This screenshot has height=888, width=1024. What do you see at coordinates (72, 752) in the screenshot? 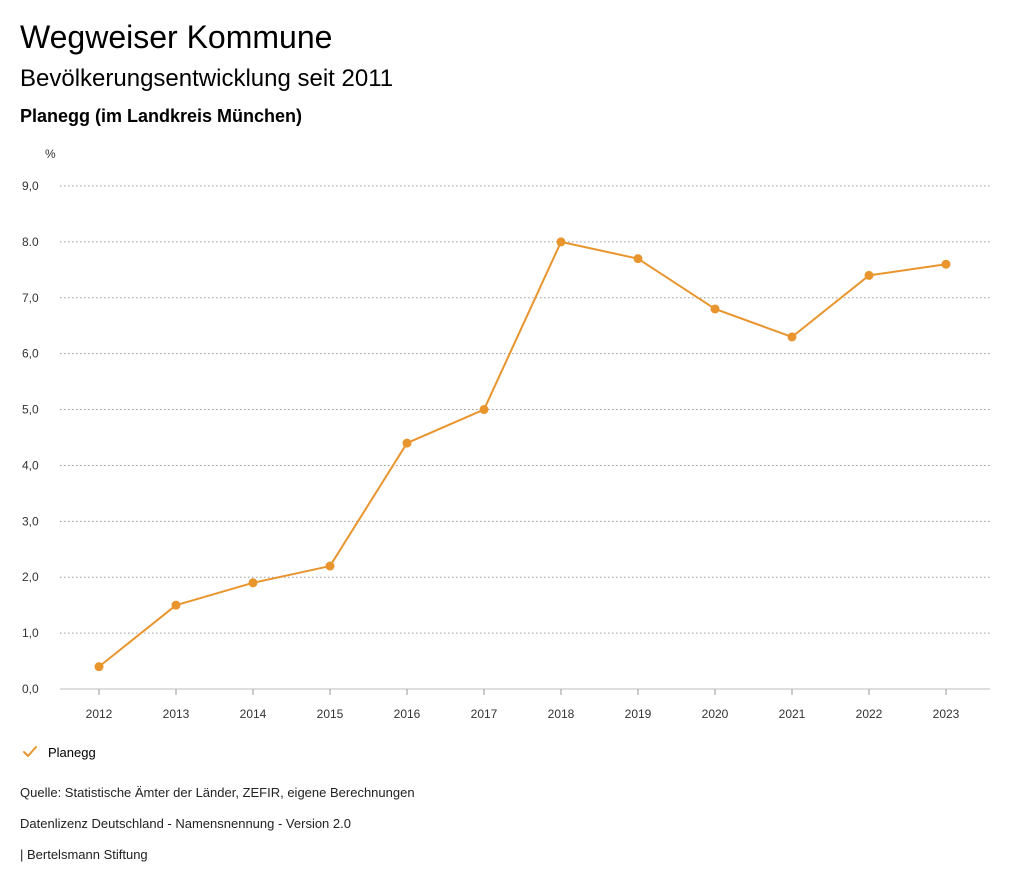
I see `legend-label: Planegg` at bounding box center [72, 752].